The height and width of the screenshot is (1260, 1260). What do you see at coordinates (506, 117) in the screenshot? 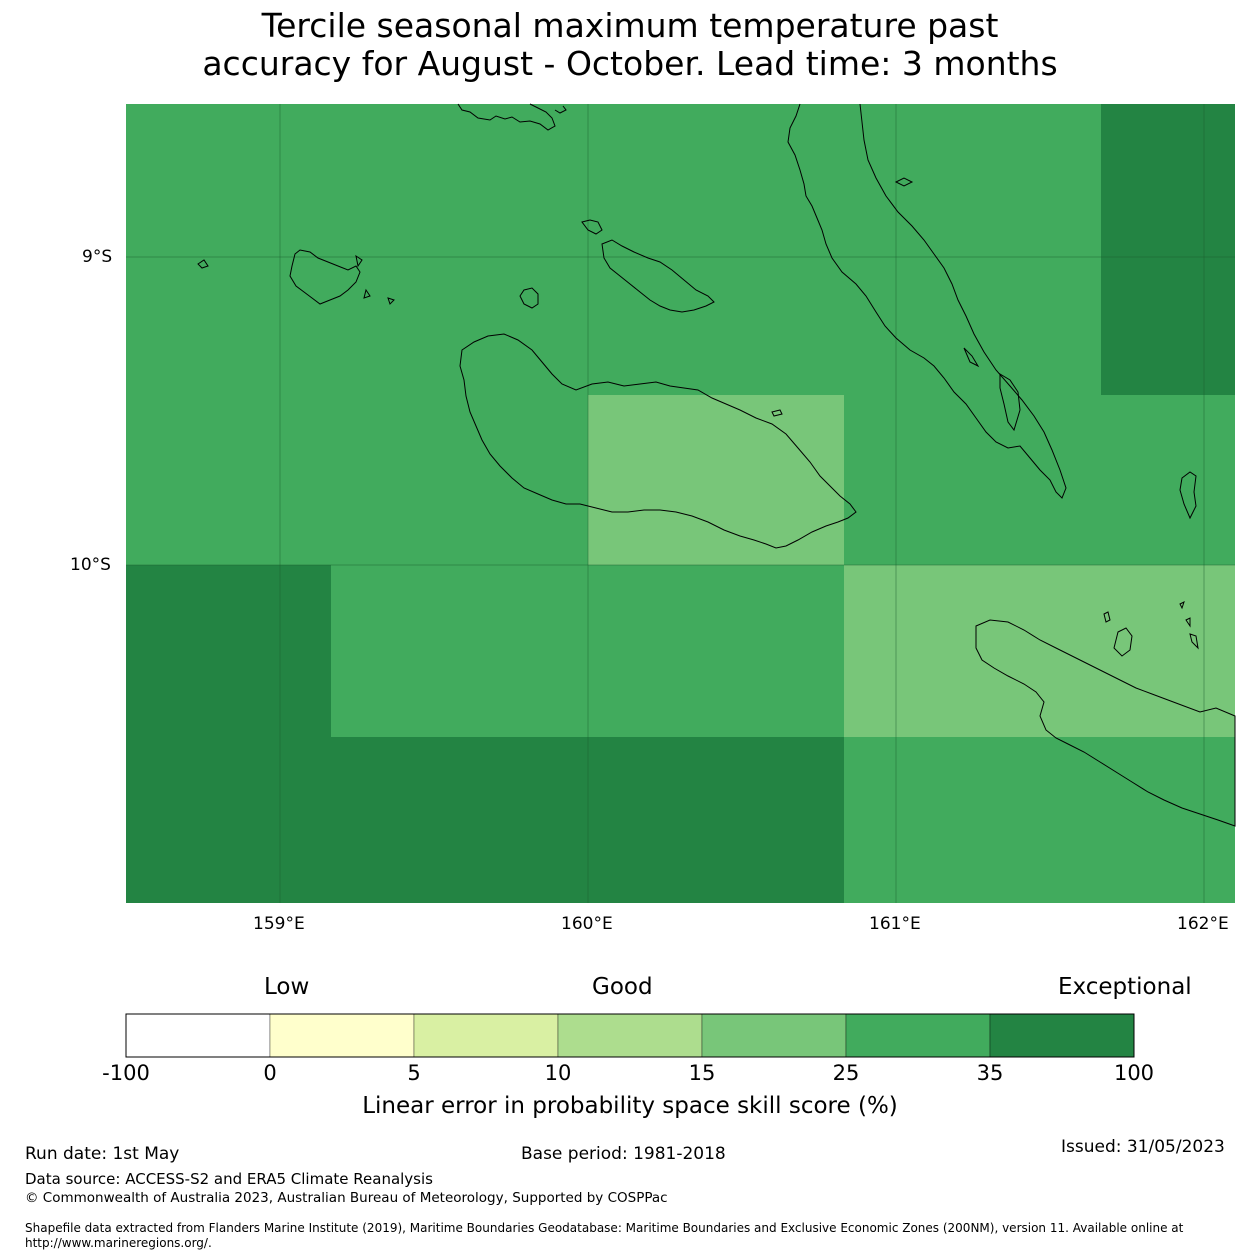
I see `coast-russell-islands` at bounding box center [506, 117].